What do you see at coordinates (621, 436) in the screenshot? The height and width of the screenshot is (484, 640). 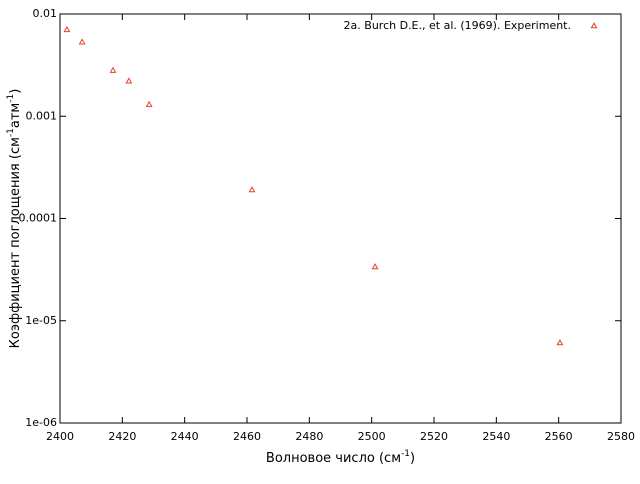 I see `x-tick-label: 2580` at bounding box center [621, 436].